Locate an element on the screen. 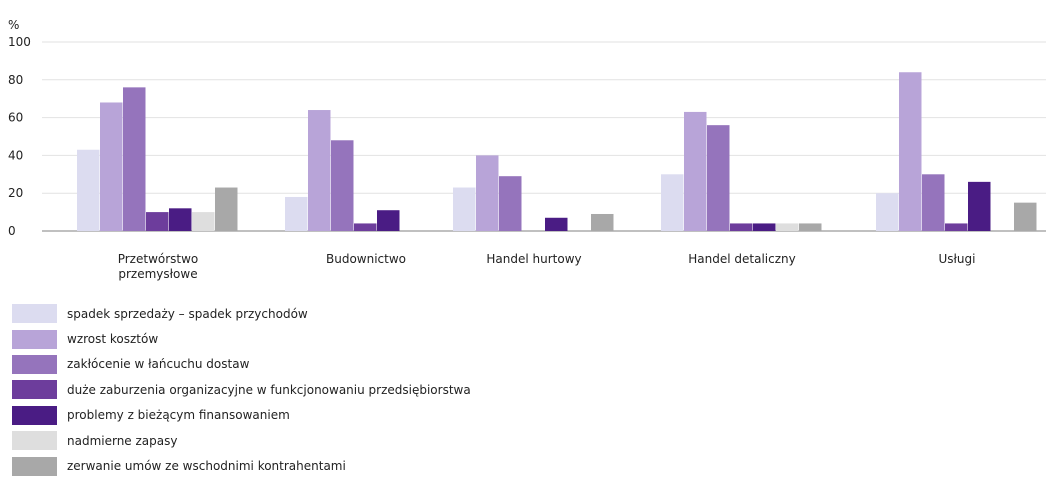 The height and width of the screenshot is (494, 1060). y-tick-label: 20 is located at coordinates (15, 193).